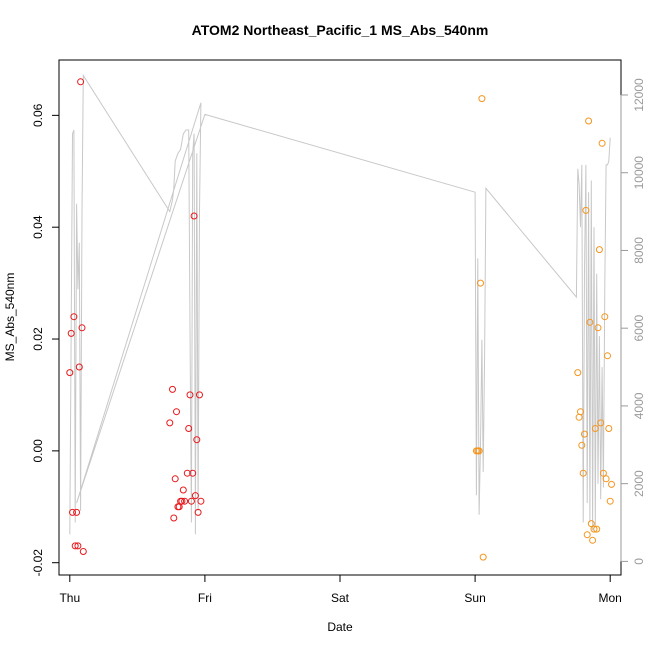  Describe the element at coordinates (639, 405) in the screenshot. I see `y2-tick-label: 4000` at that location.